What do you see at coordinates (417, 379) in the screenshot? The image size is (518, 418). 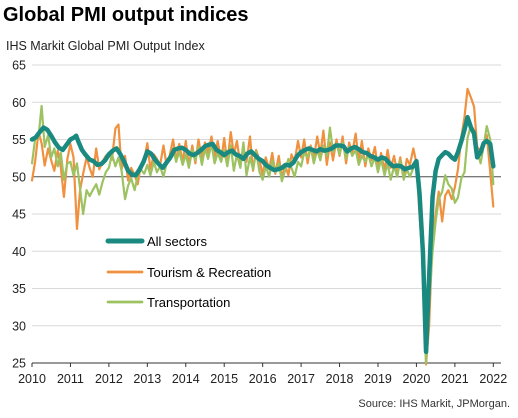 I see `x-tick-label: 2020` at bounding box center [417, 379].